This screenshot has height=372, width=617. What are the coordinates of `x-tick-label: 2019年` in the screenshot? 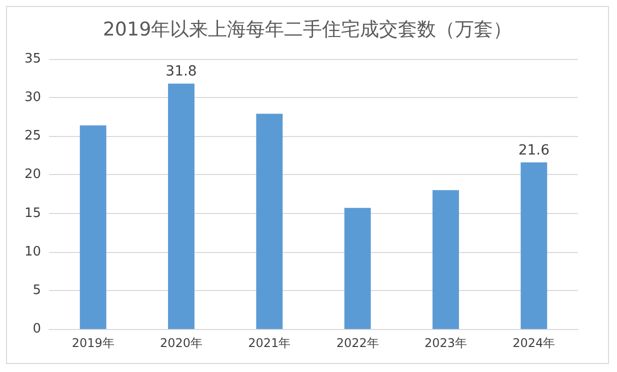 It's located at (93, 343).